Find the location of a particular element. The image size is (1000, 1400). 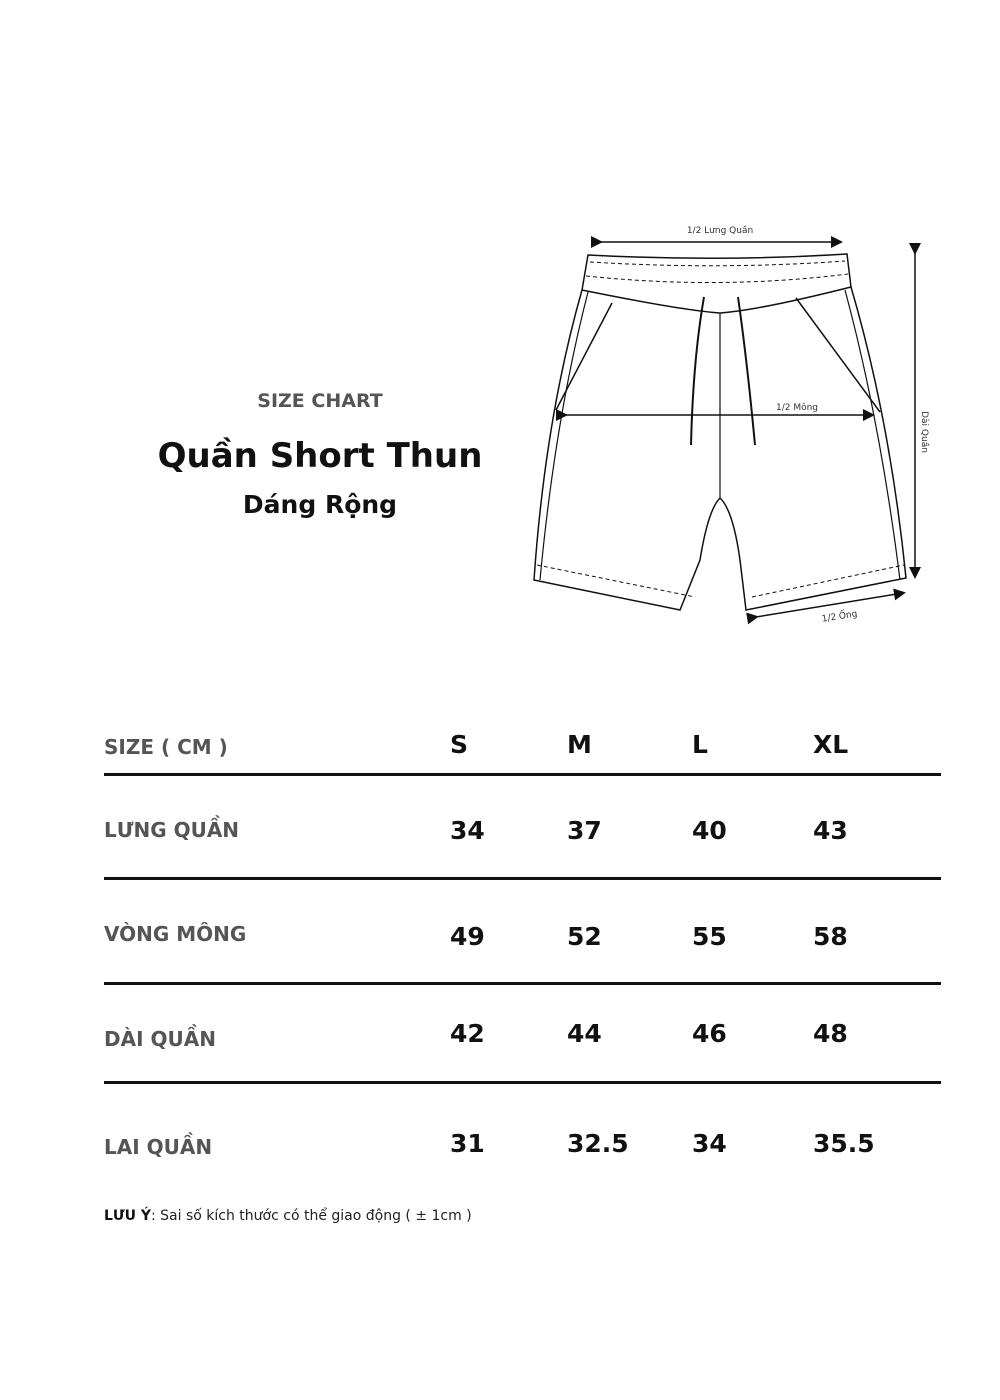

leg-arrow is located at coordinates (826, 606).